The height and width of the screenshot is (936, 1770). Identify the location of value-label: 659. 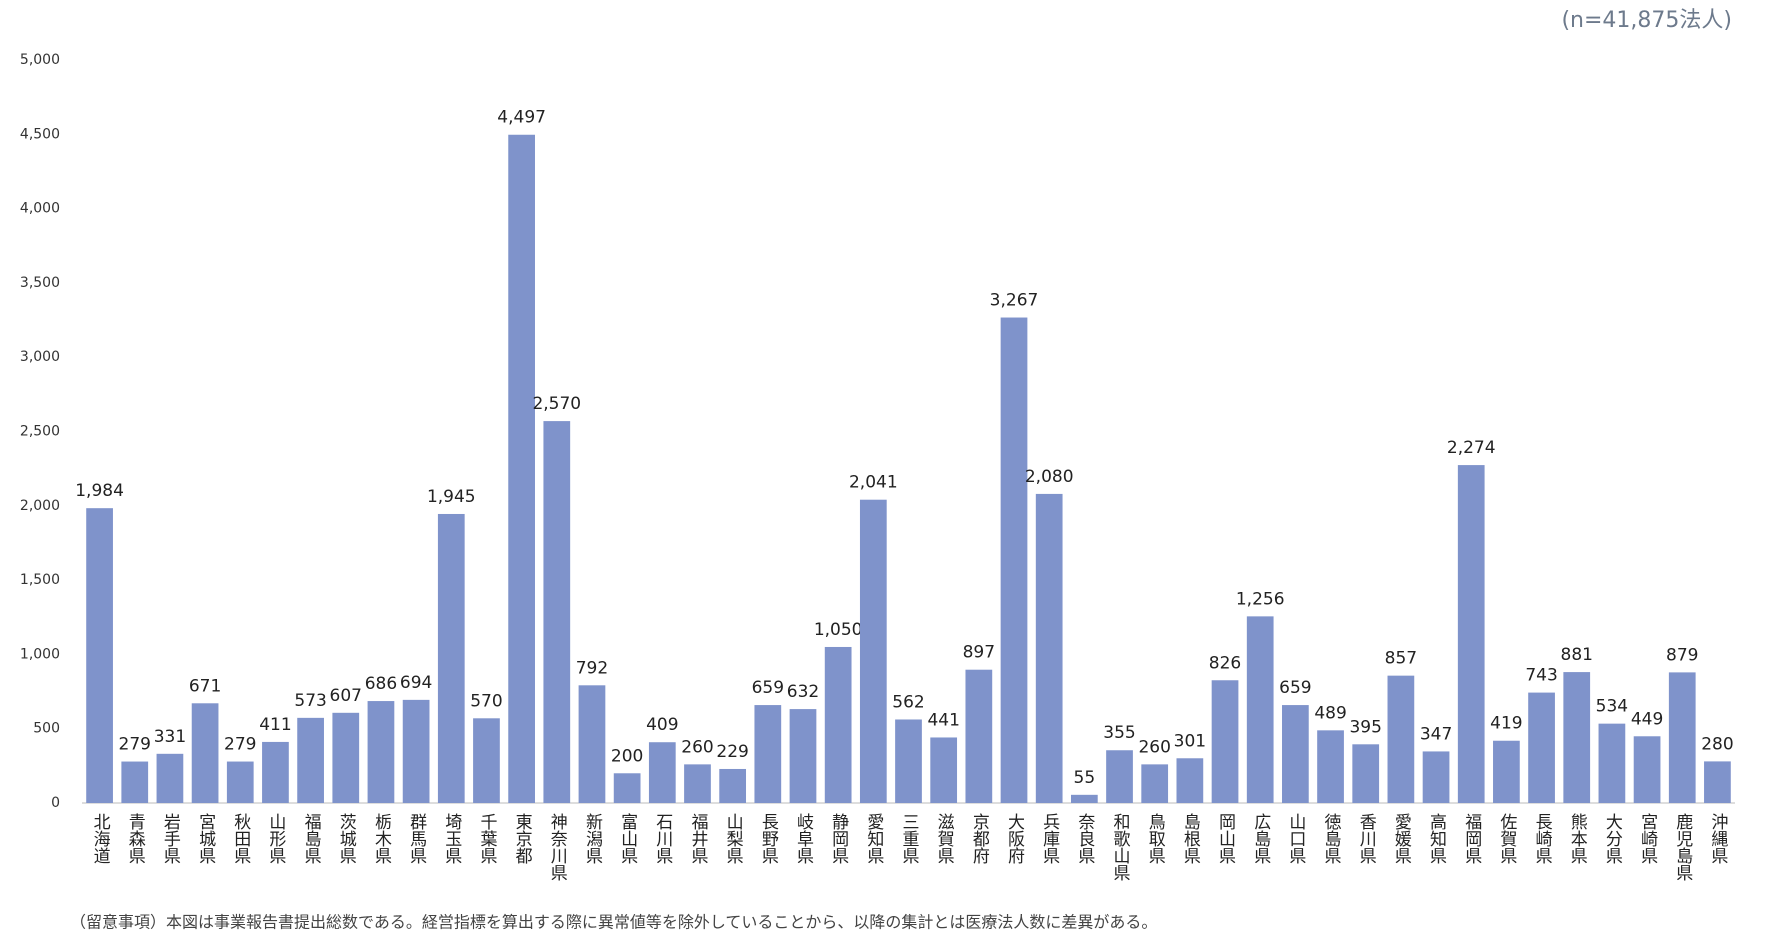
(768, 688).